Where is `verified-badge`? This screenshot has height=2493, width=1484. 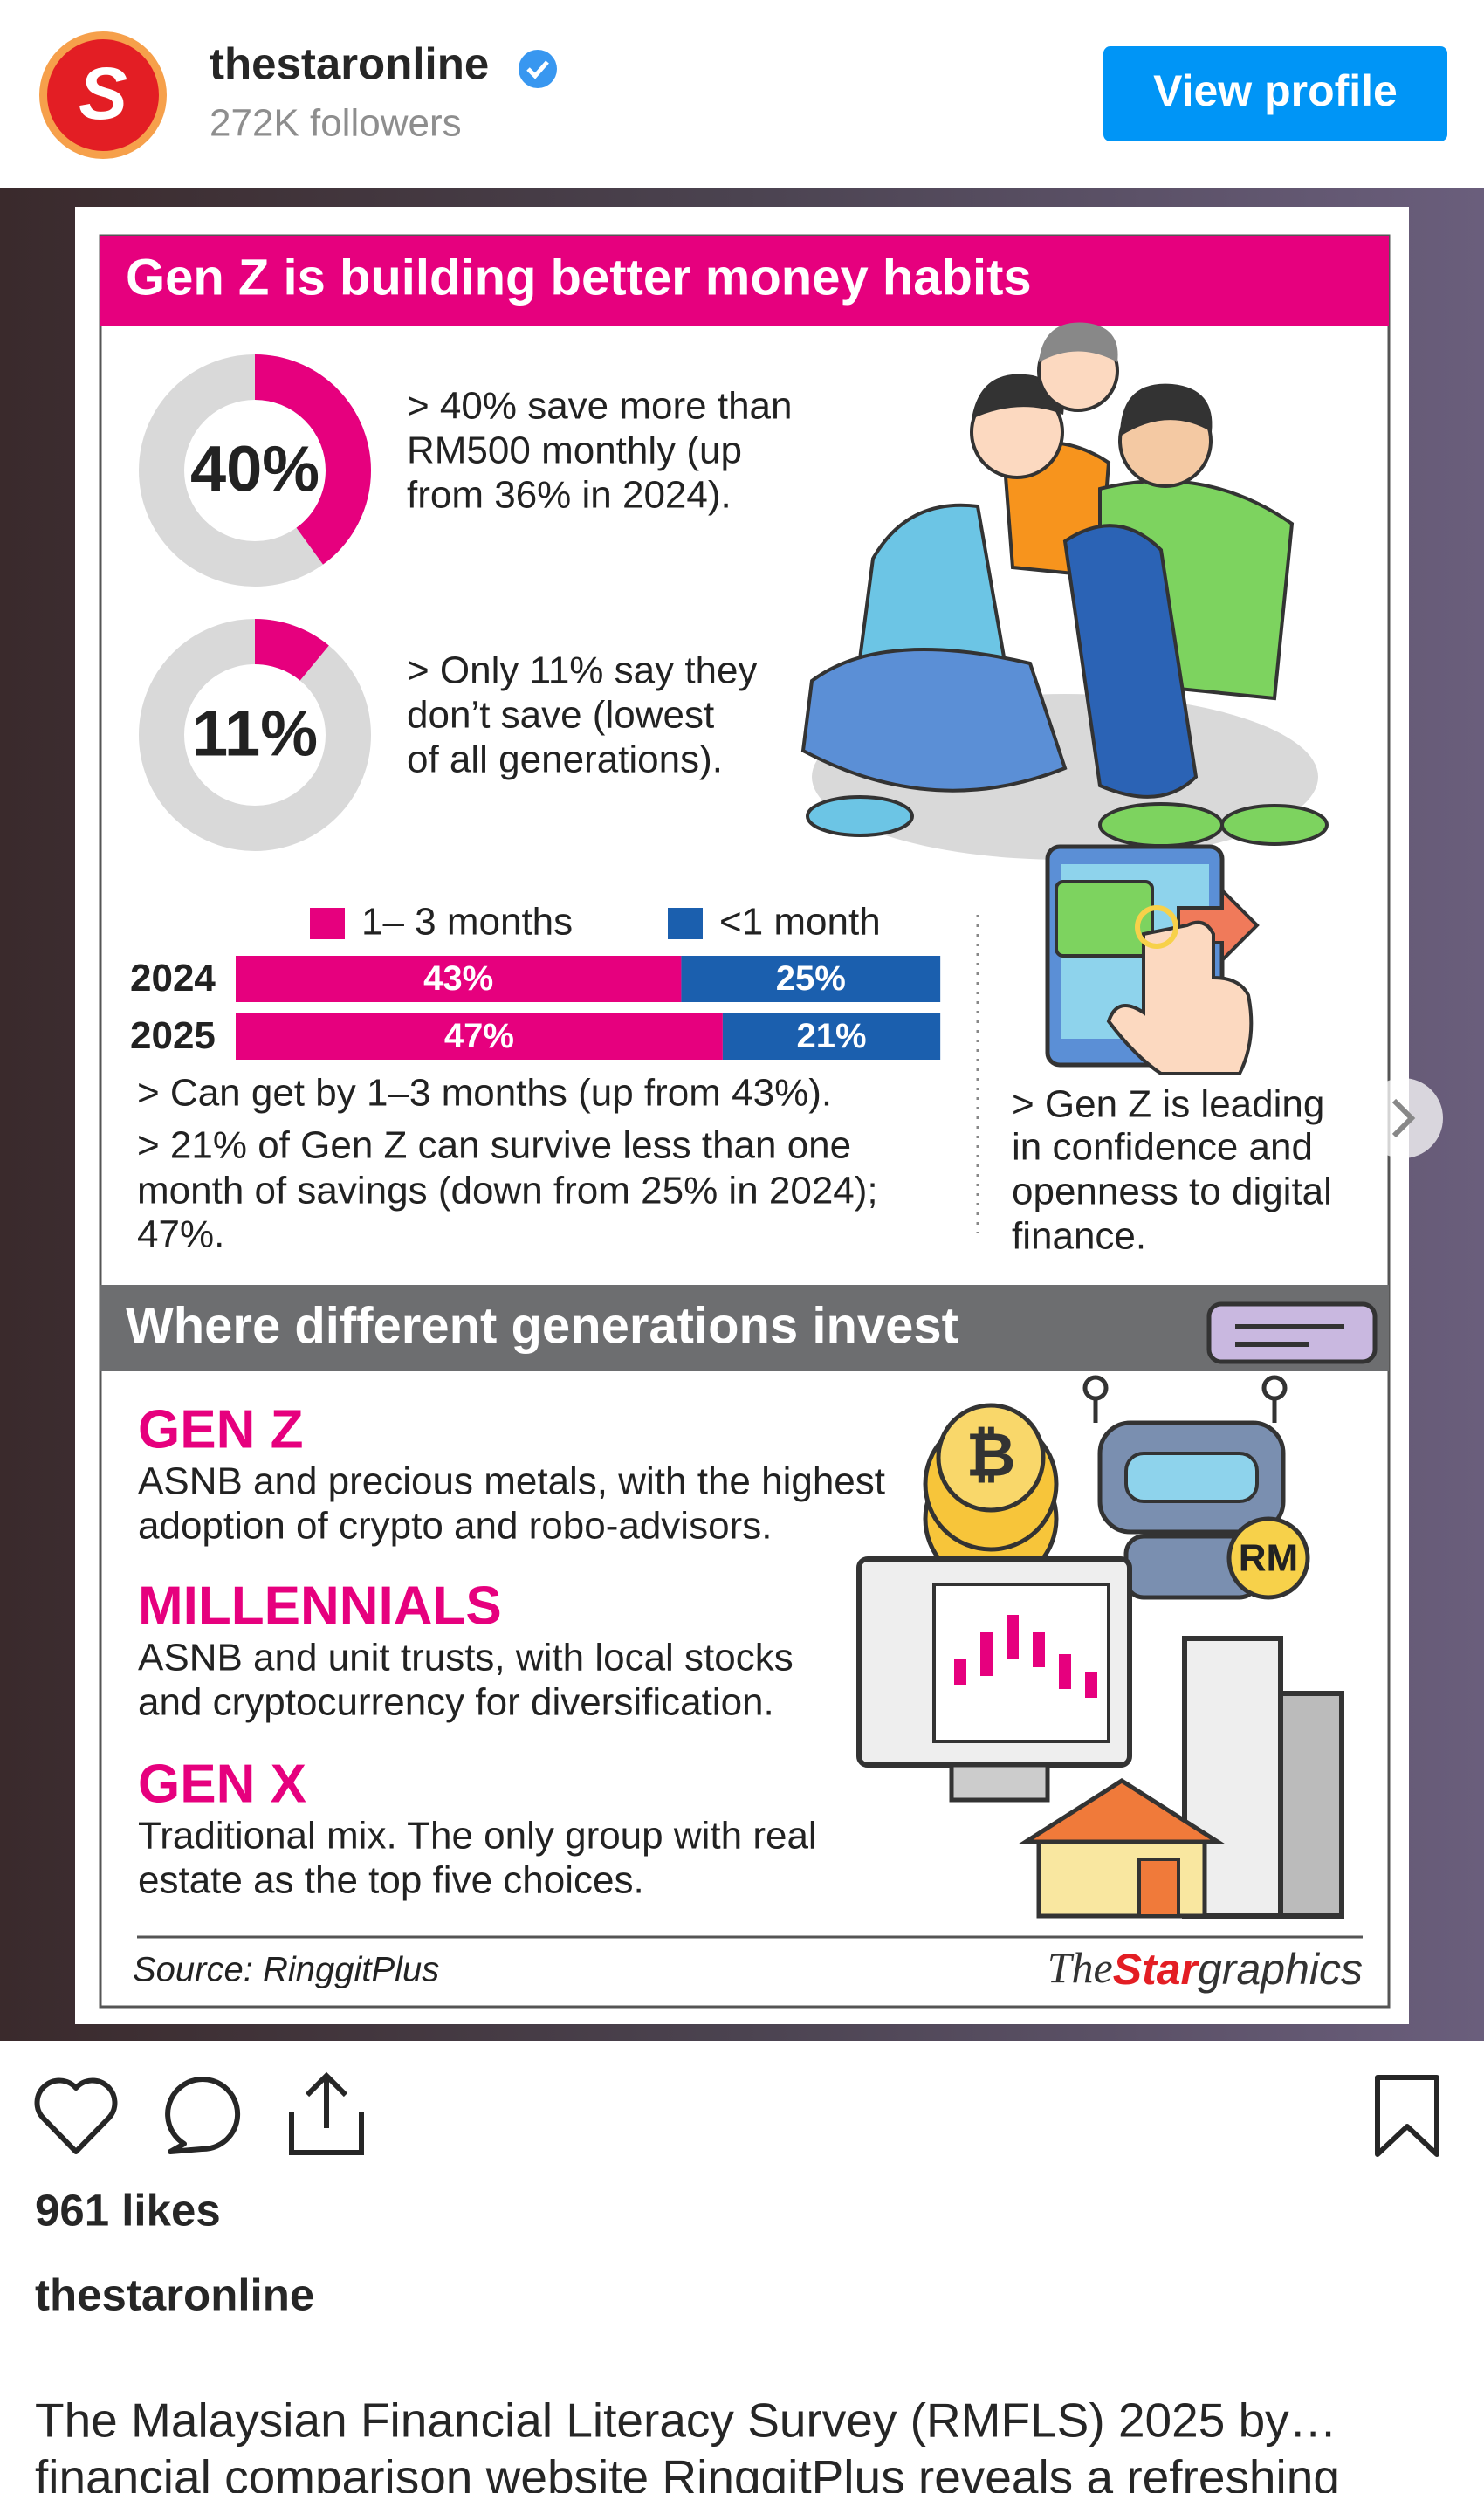 verified-badge is located at coordinates (538, 69).